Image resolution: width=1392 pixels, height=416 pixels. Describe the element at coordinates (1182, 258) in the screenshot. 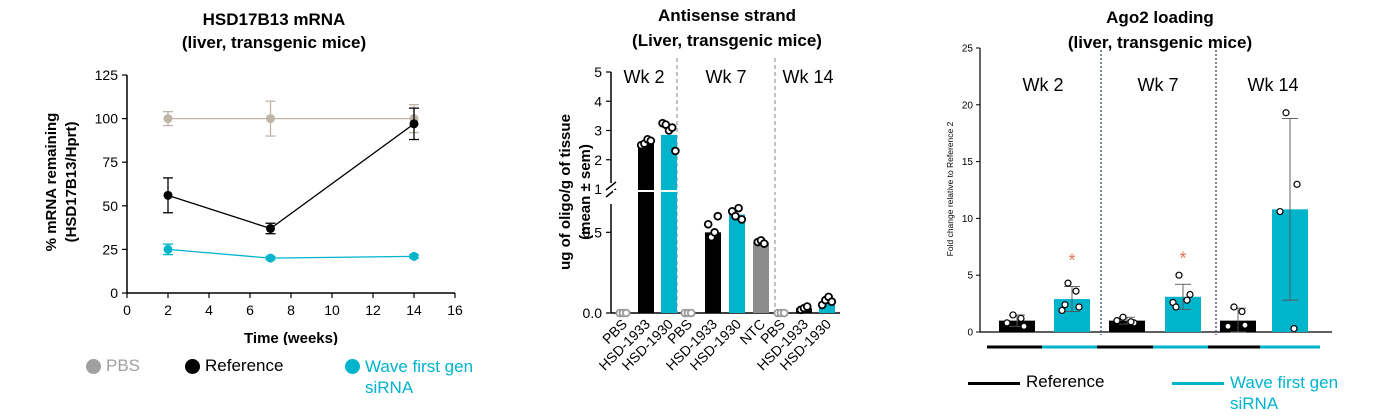

I see `significance-asterisk: *` at that location.